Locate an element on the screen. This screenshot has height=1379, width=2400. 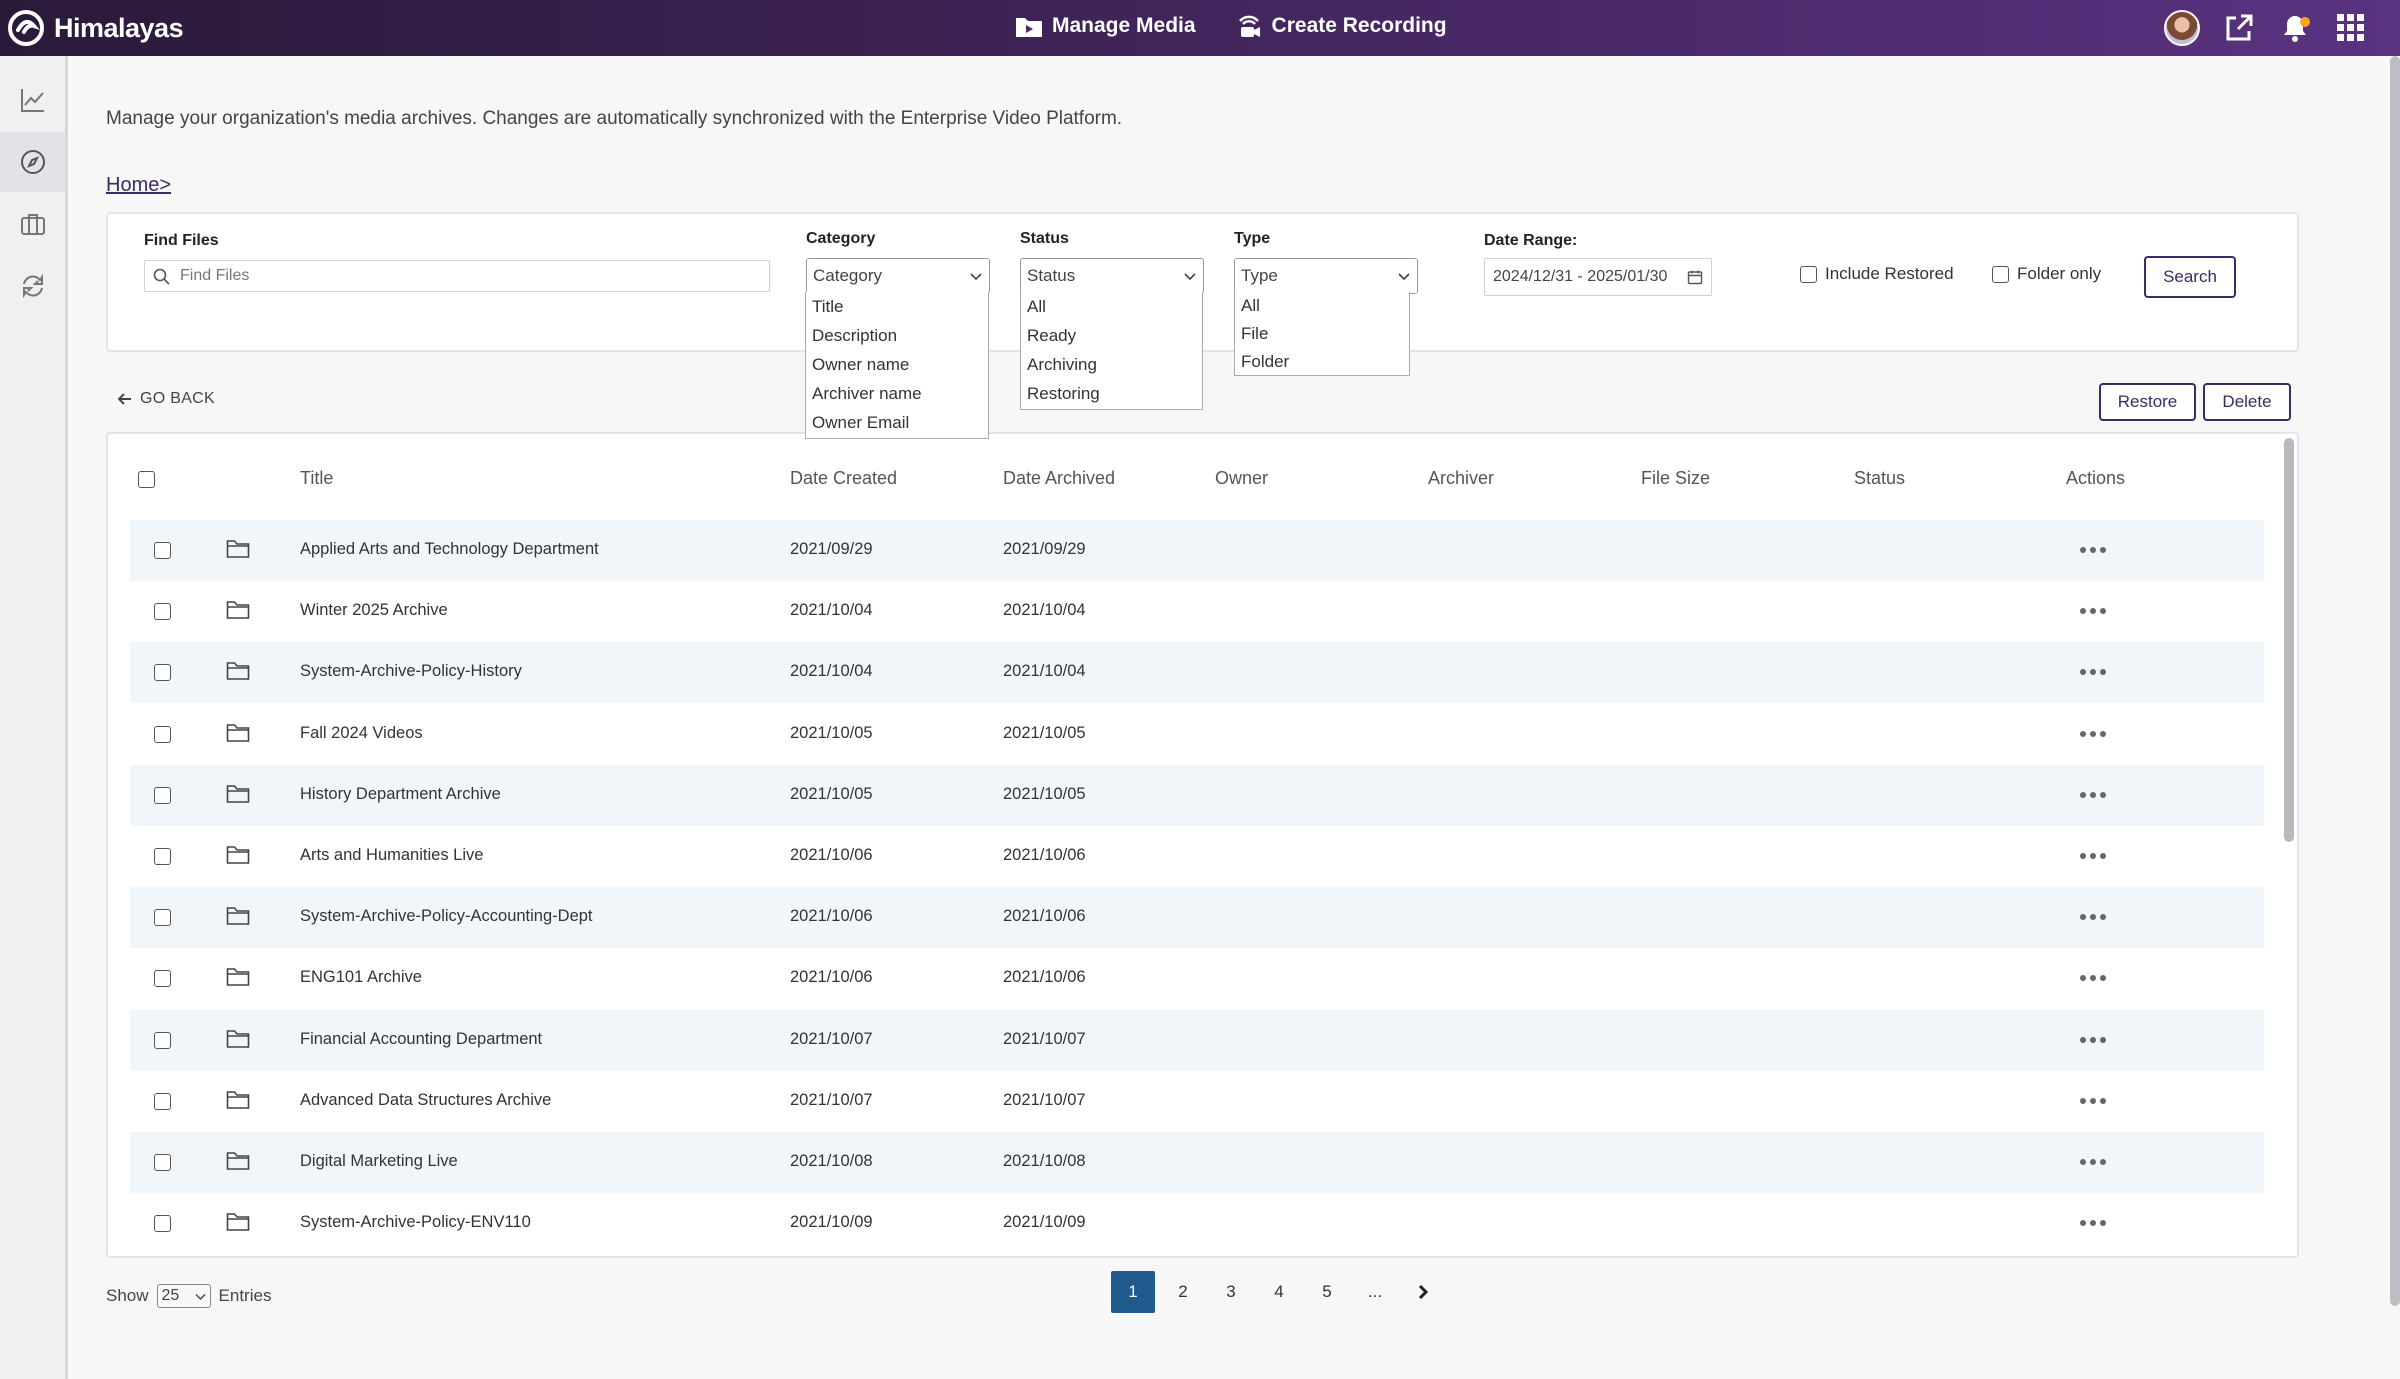
go-back-link: GO BACK is located at coordinates (166, 399).